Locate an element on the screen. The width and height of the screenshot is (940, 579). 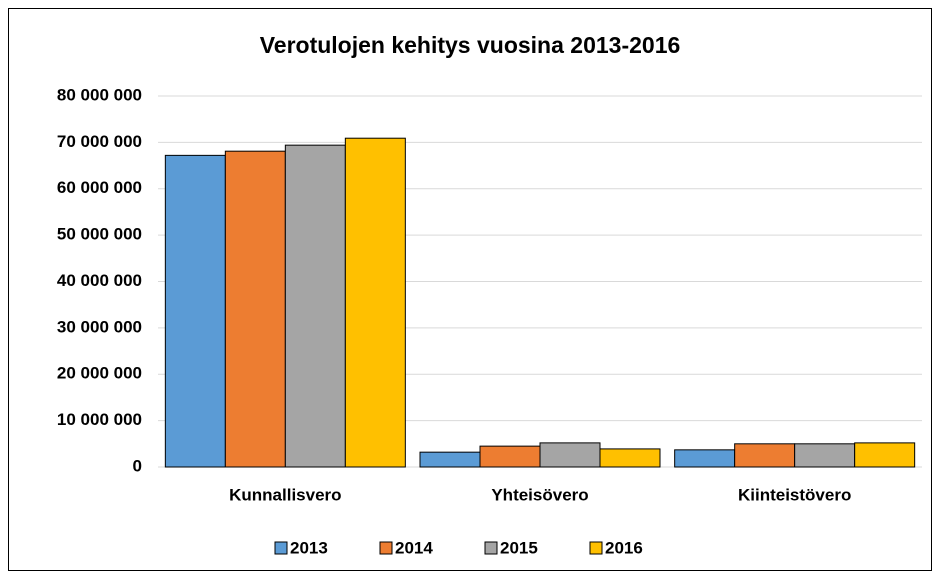
x-tick-label: Kiinteistövero is located at coordinates (794, 494).